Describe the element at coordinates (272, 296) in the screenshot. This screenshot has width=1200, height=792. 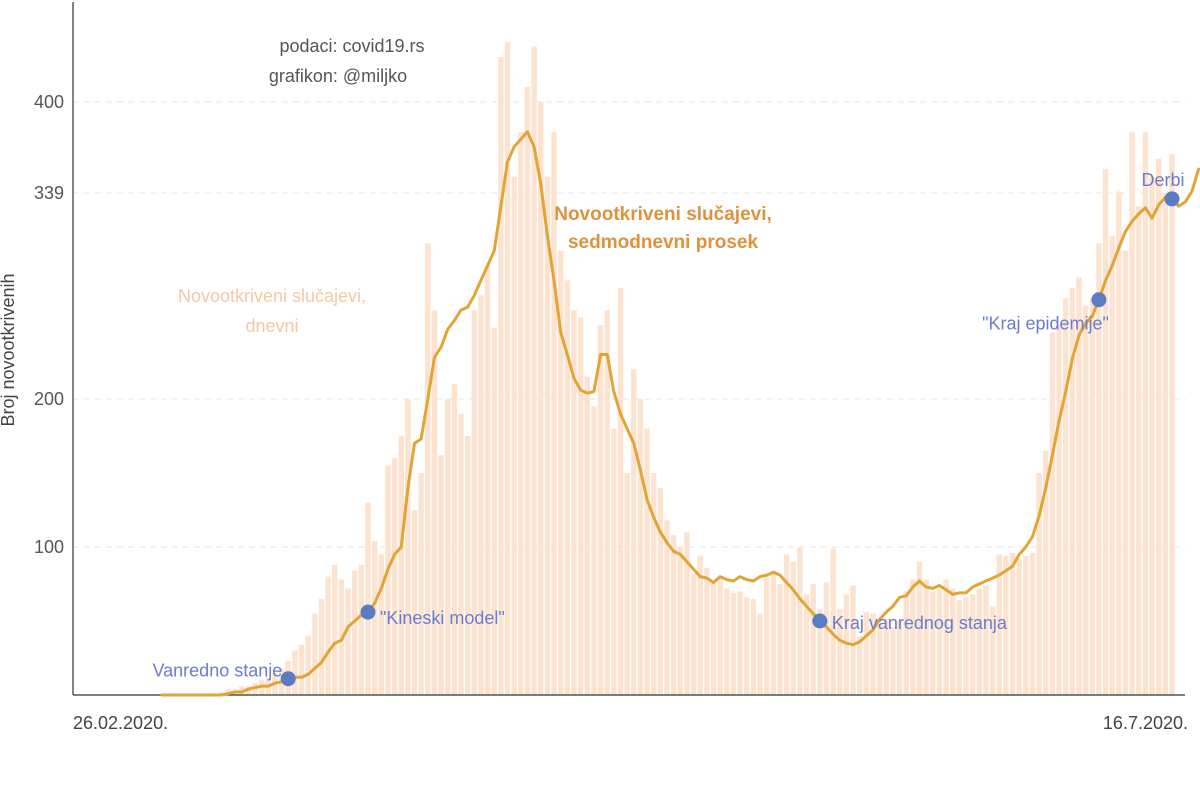
I see `series-label-daily-line1: Novootkriveni slučajevi,` at that location.